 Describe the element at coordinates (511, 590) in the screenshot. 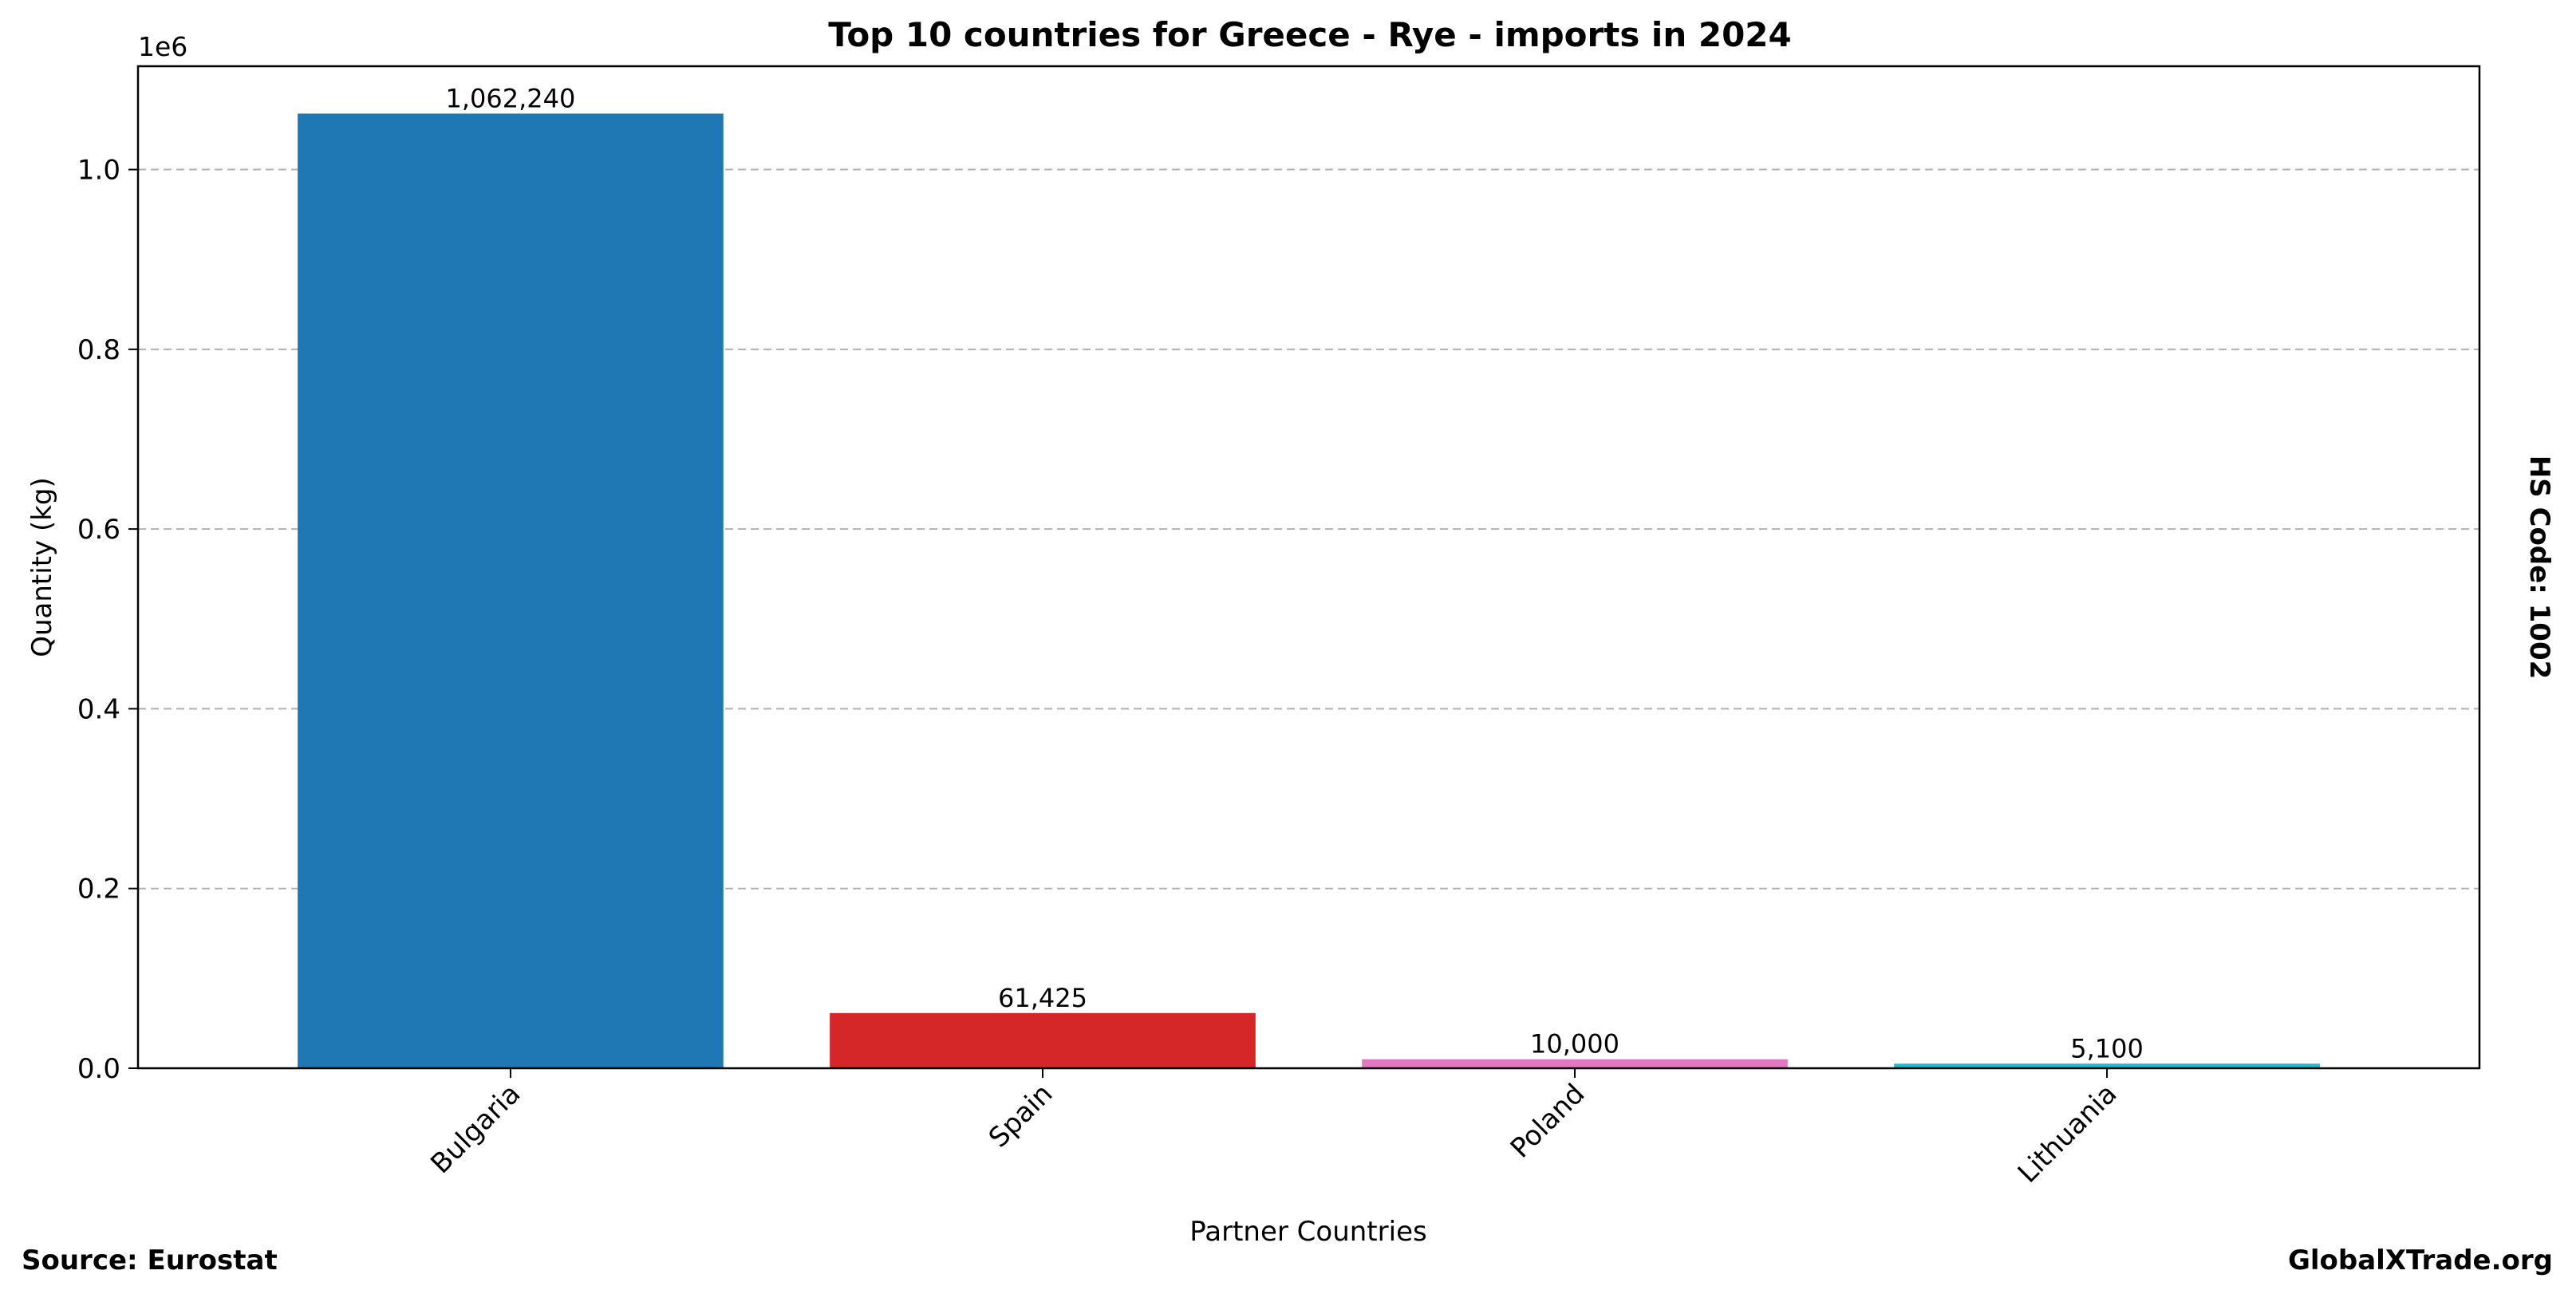

I see `bar-bulgaria` at that location.